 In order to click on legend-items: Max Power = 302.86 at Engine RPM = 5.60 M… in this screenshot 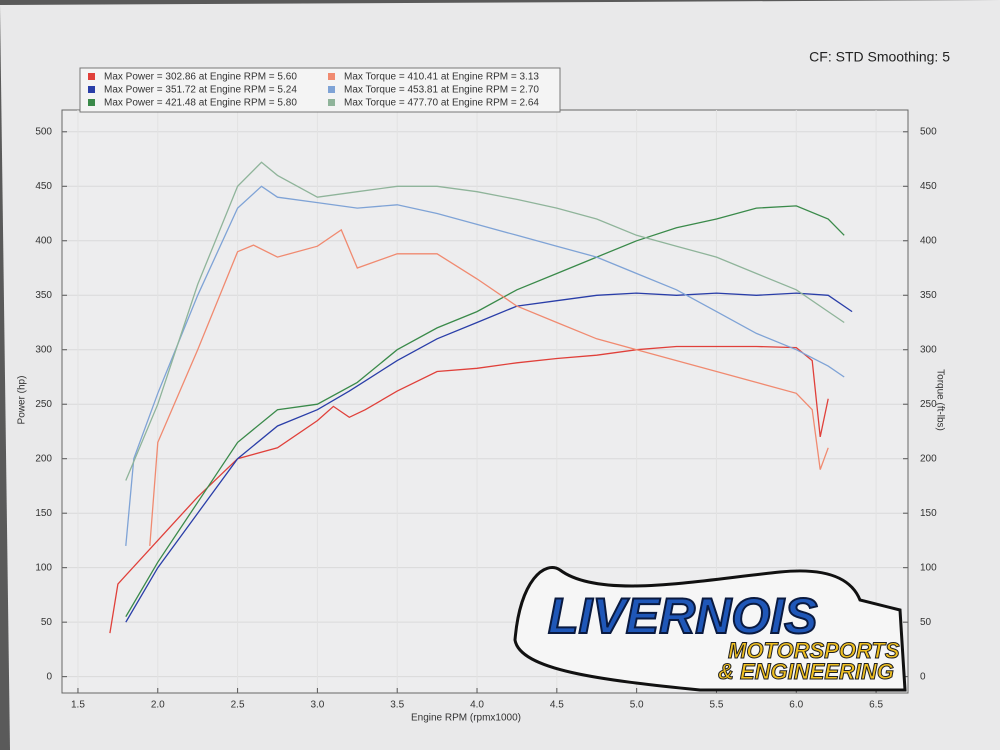, I will do `click(313, 90)`.